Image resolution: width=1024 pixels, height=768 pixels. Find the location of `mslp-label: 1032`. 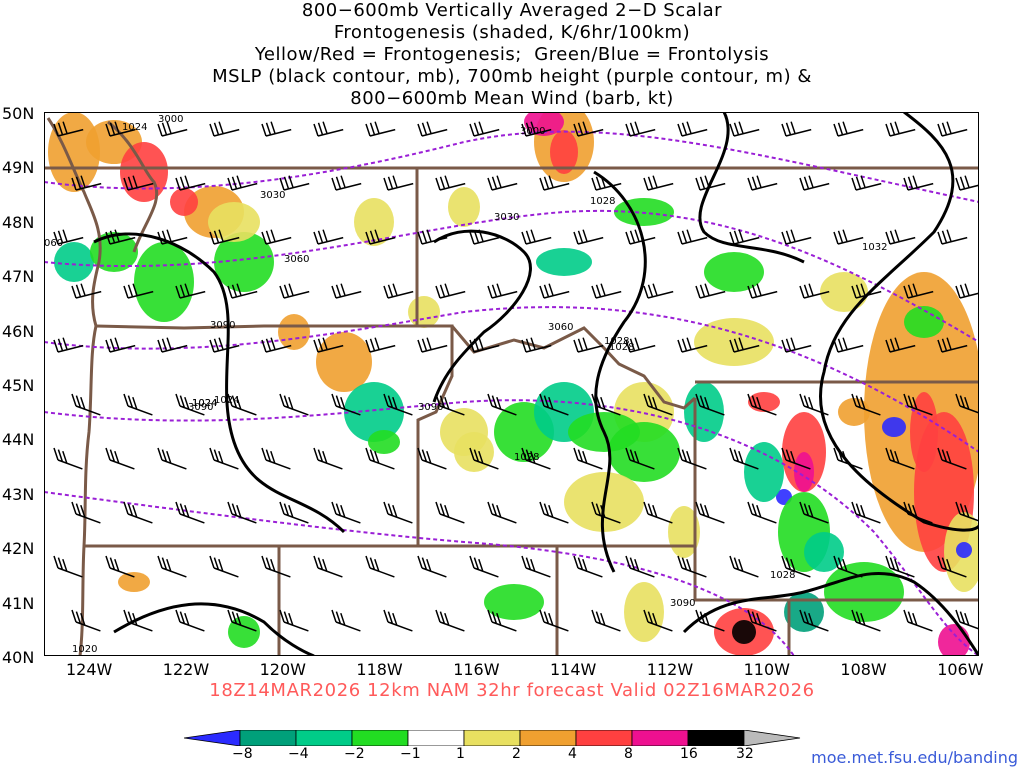

mslp-label: 1032 is located at coordinates (874, 247).